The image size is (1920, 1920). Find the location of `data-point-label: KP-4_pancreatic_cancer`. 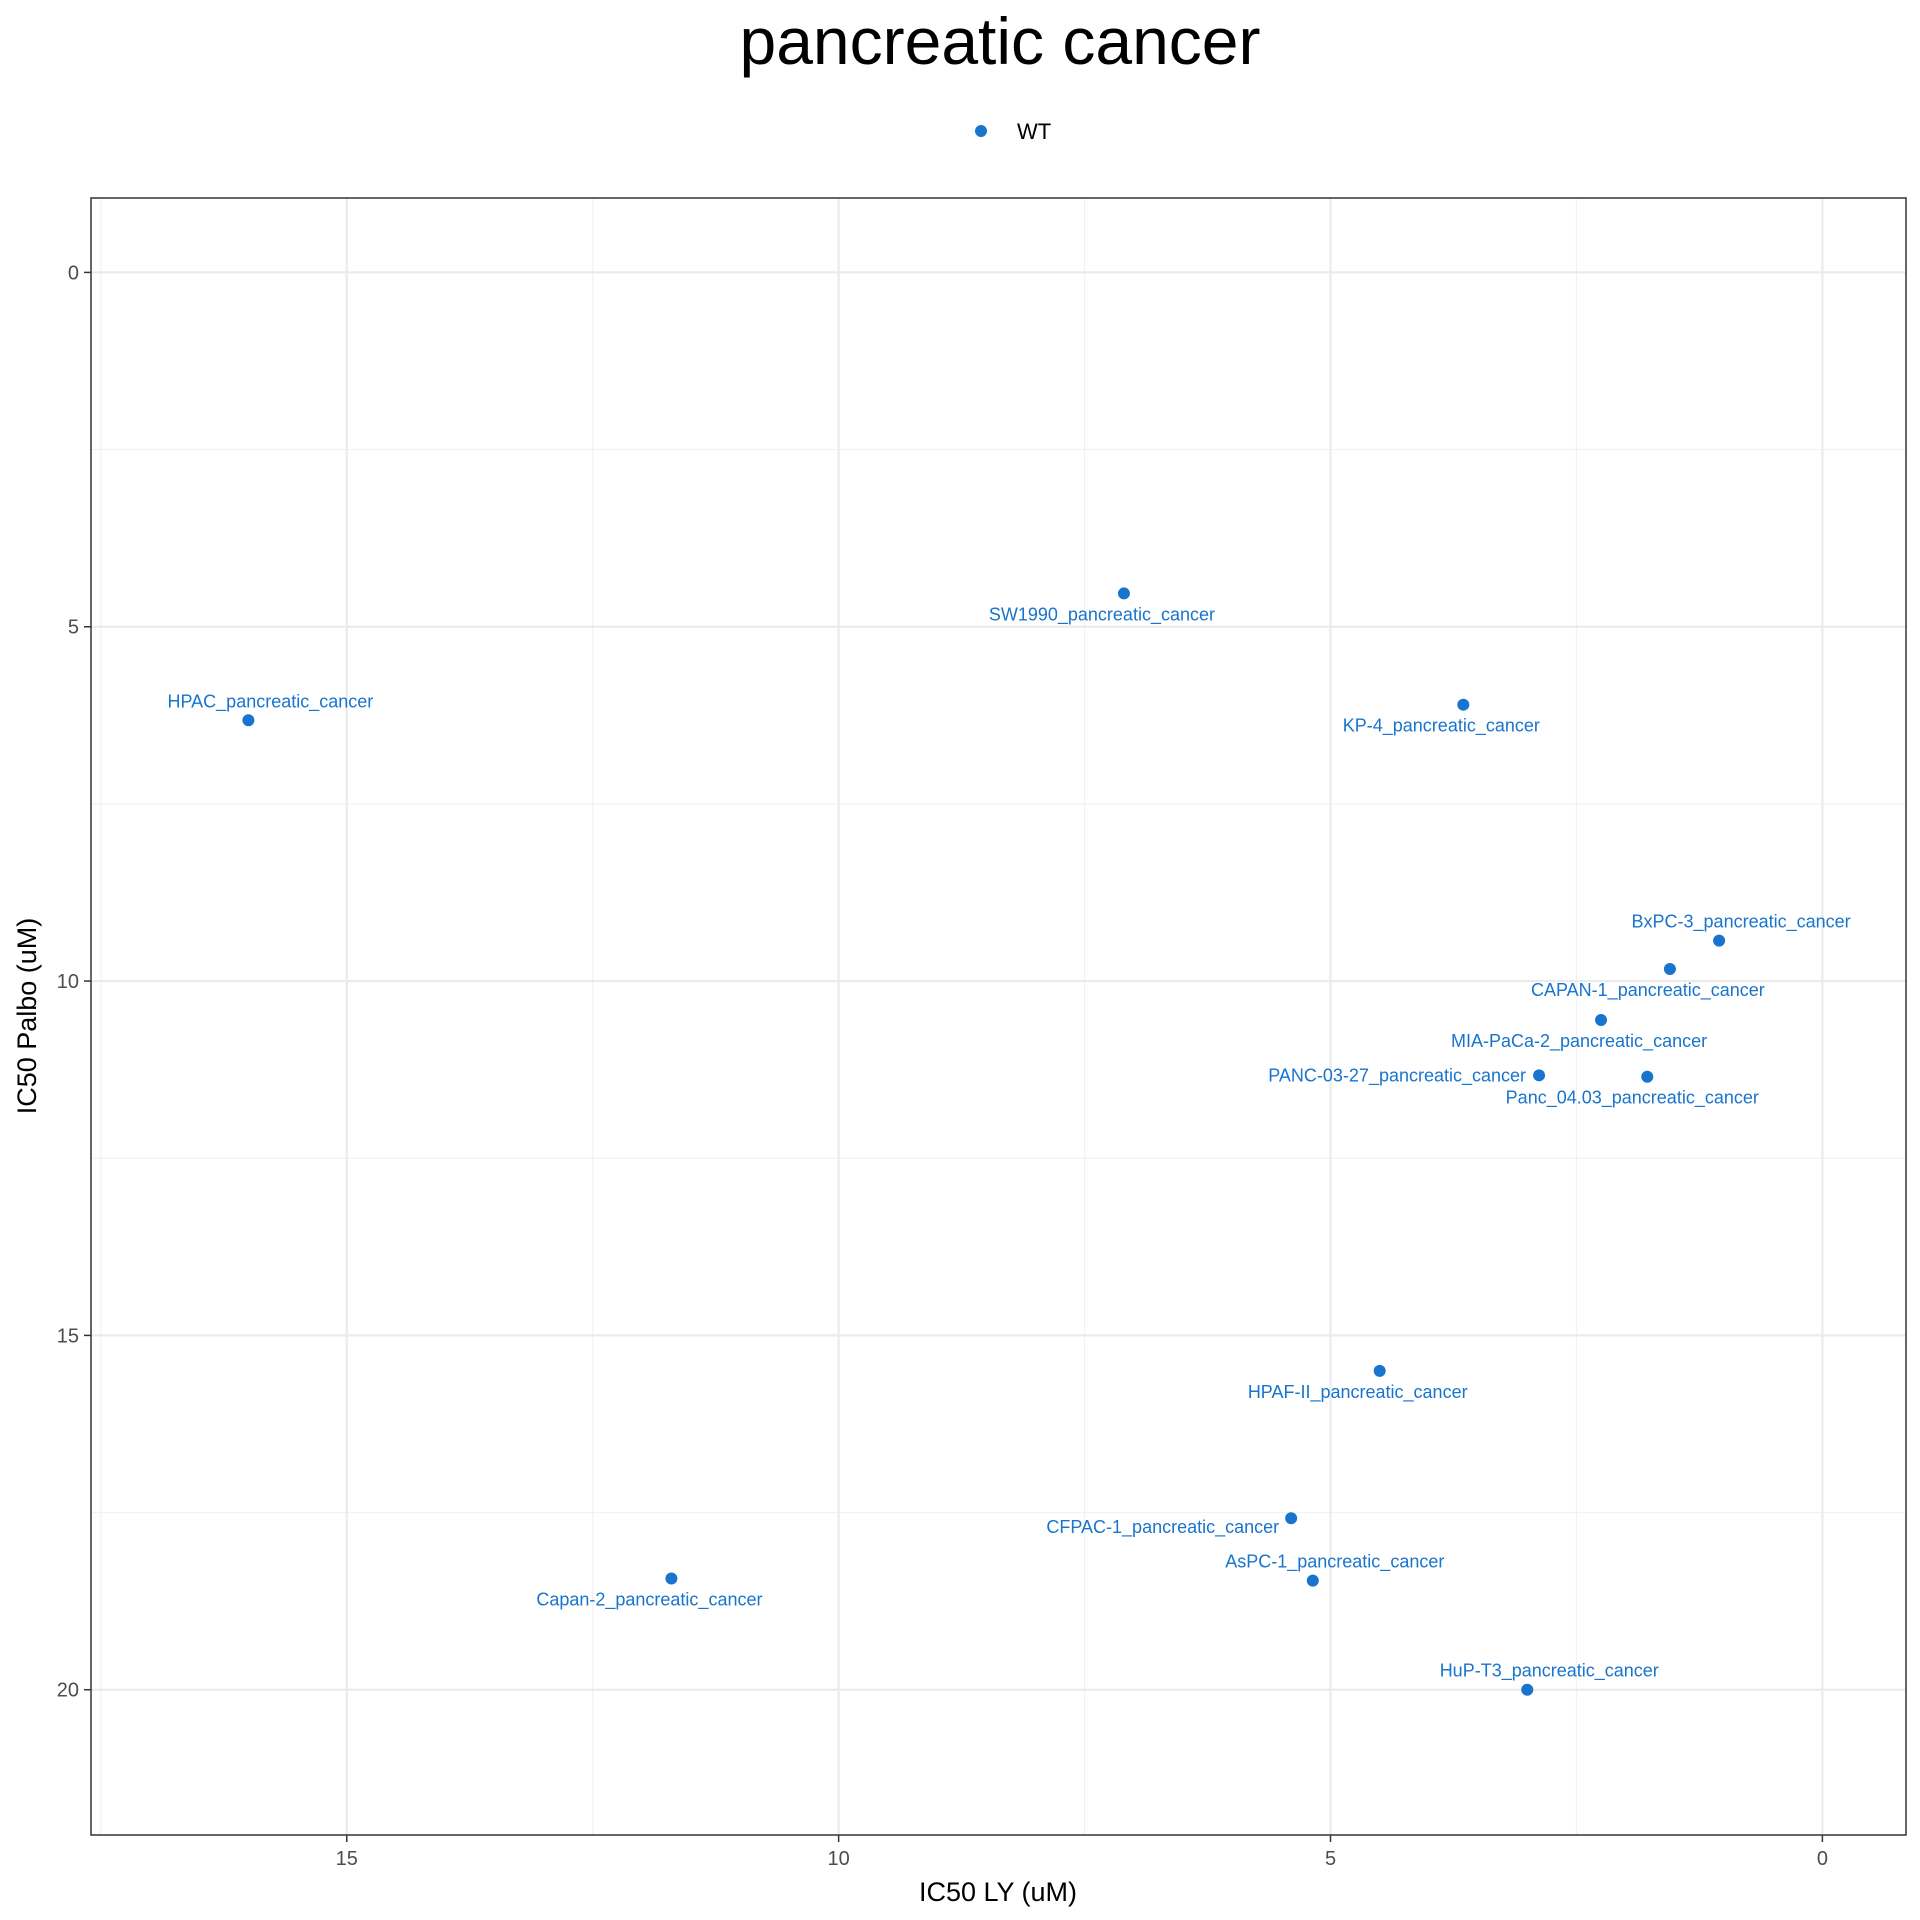

data-point-label: KP-4_pancreatic_cancer is located at coordinates (1441, 726).